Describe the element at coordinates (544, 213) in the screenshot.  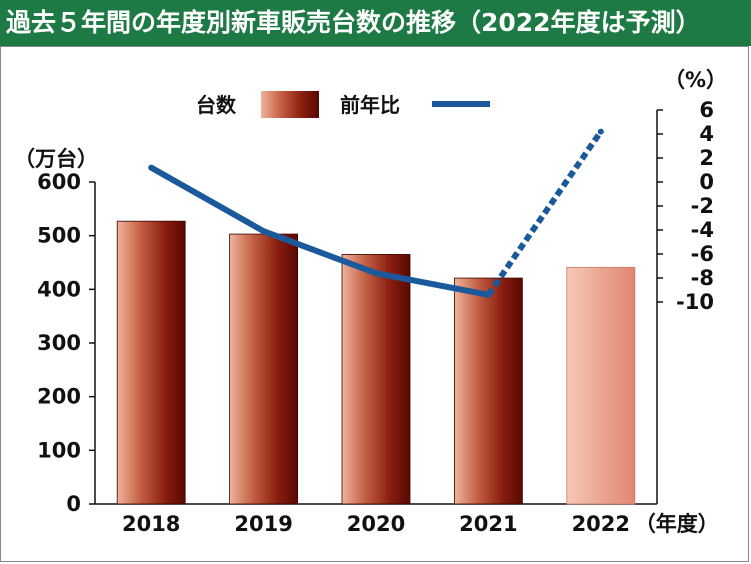
I see `yoy-line-segment-projected` at that location.